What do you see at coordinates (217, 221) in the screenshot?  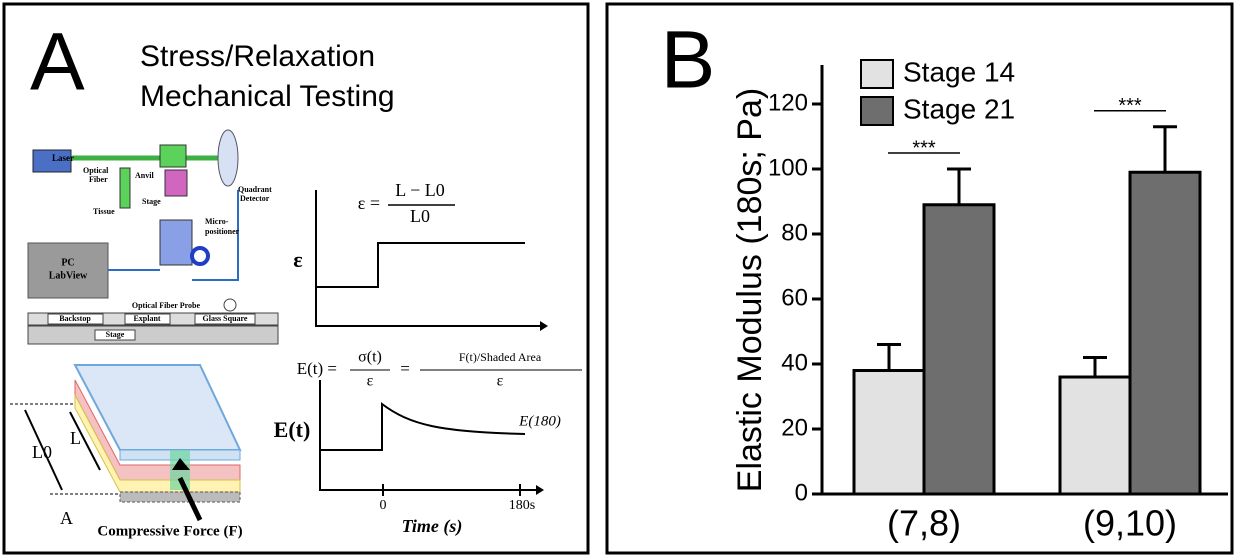 I see `device-label: Micro-` at bounding box center [217, 221].